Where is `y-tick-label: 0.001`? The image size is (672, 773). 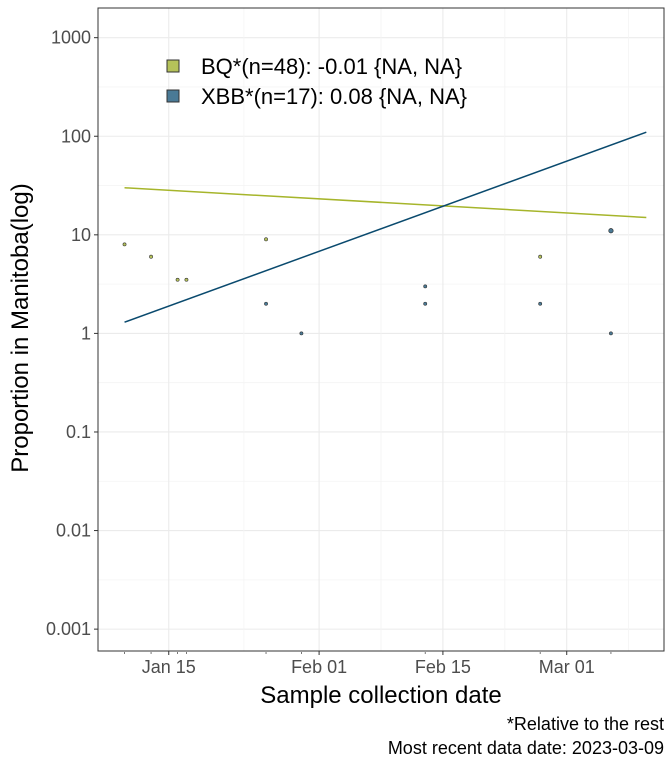 y-tick-label: 0.001 is located at coordinates (68, 629).